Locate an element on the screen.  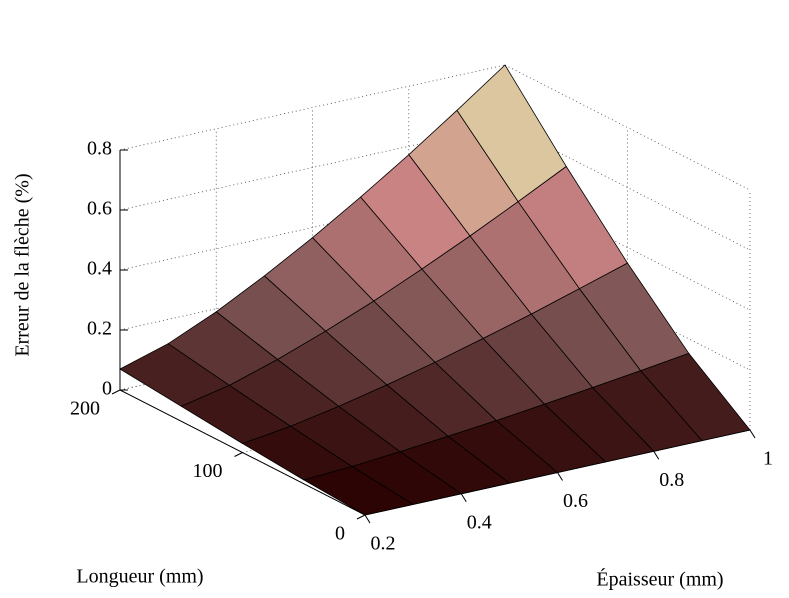
z-tick-label: 0 is located at coordinates (107, 389).